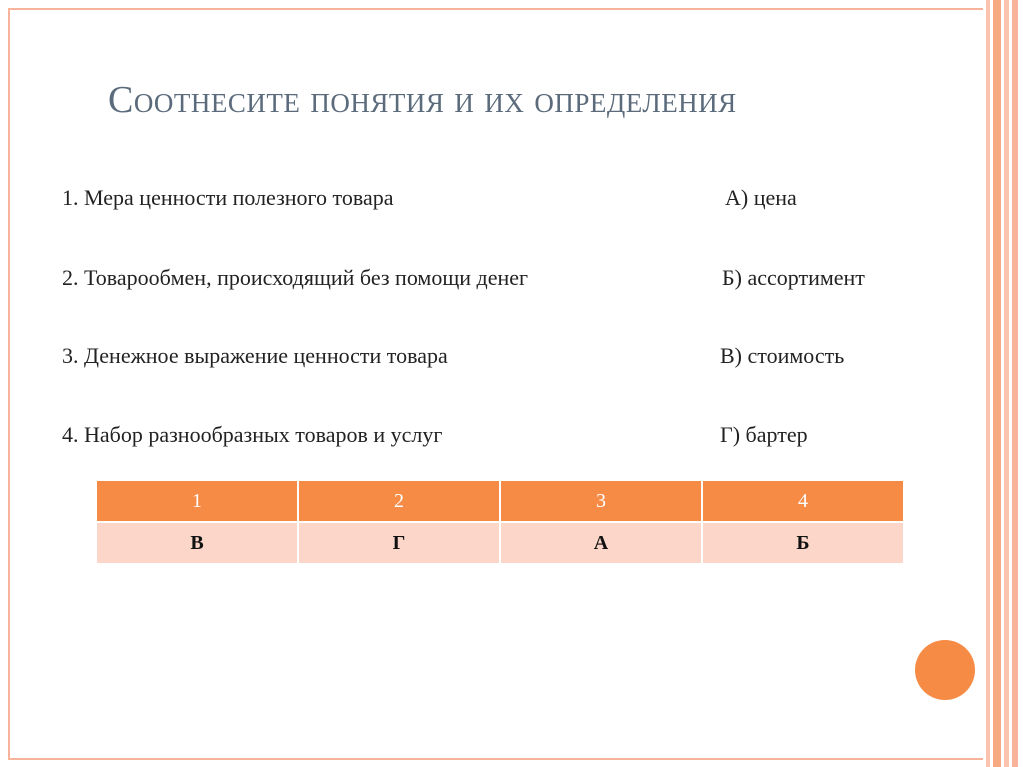 The image size is (1024, 767). What do you see at coordinates (197, 543) in the screenshot?
I see `cell: В` at bounding box center [197, 543].